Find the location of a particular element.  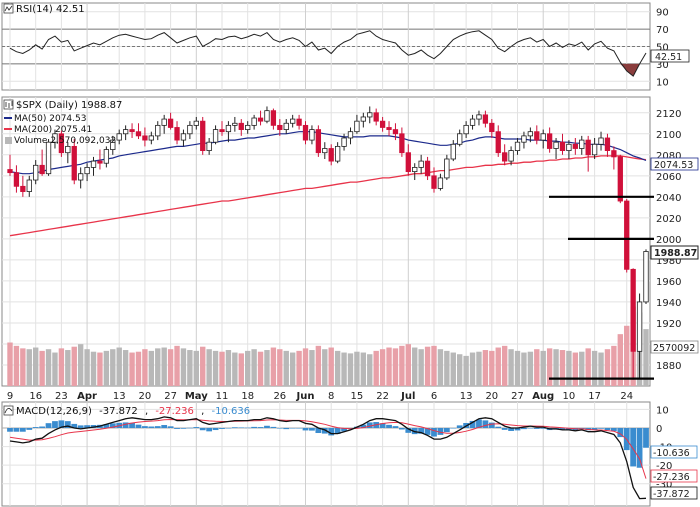

rsi-legend: RSI(14) 42.51 is located at coordinates (44, 9).